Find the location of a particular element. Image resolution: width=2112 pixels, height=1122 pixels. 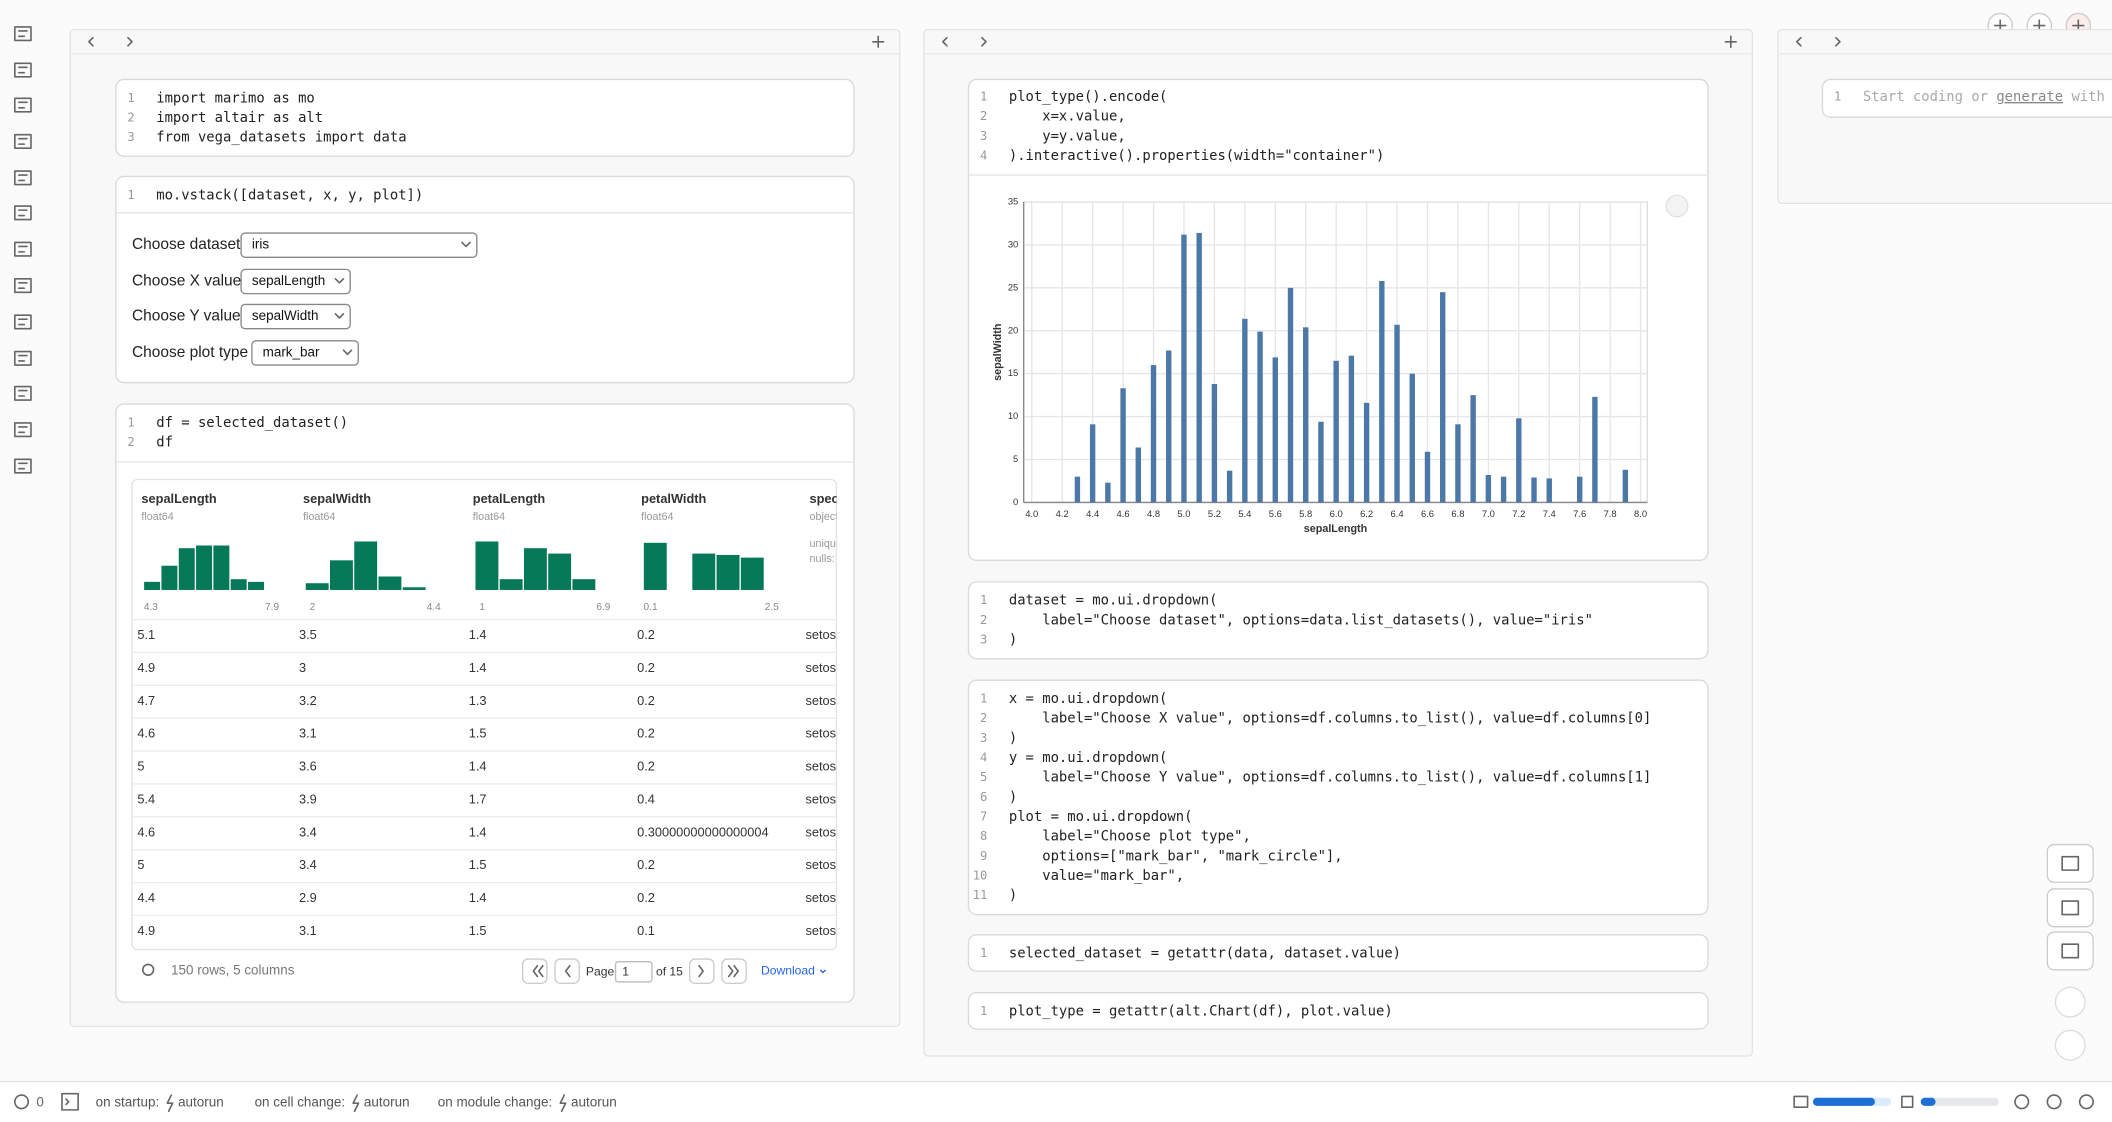

y-tick-label: 20 is located at coordinates (1013, 329).